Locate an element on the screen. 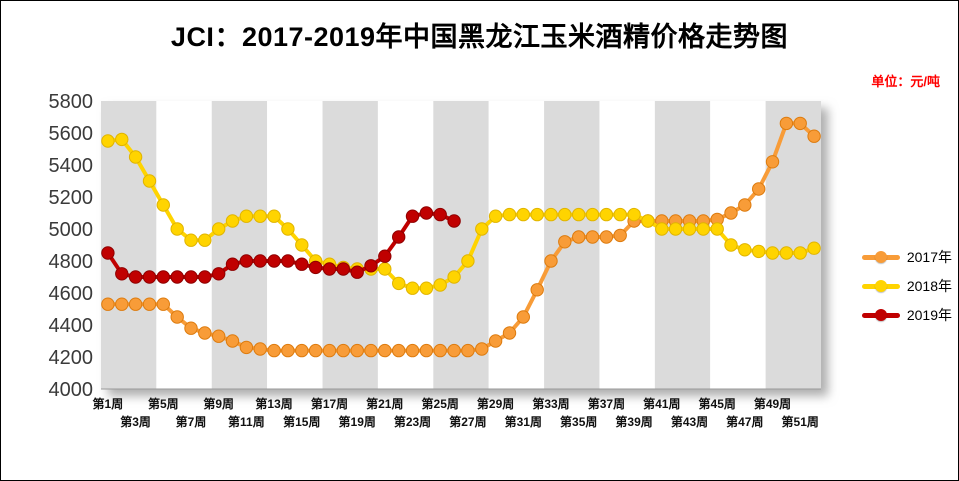 This screenshot has width=959, height=481. legend-swatch-2018-icon is located at coordinates (880, 286).